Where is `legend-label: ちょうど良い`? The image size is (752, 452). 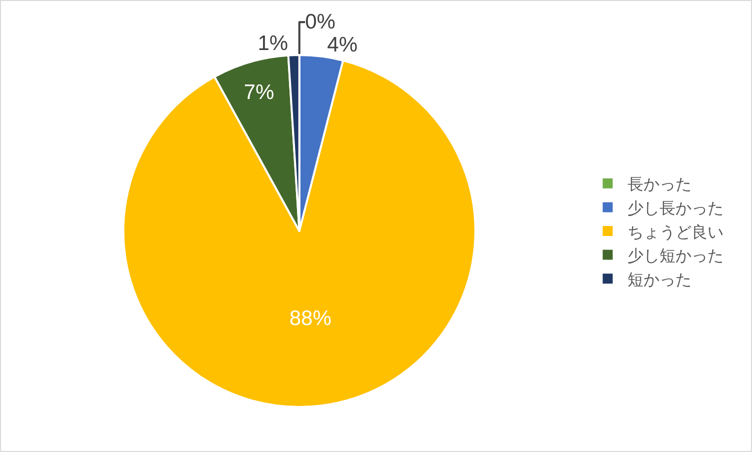
legend-label: ちょうど良い is located at coordinates (676, 232).